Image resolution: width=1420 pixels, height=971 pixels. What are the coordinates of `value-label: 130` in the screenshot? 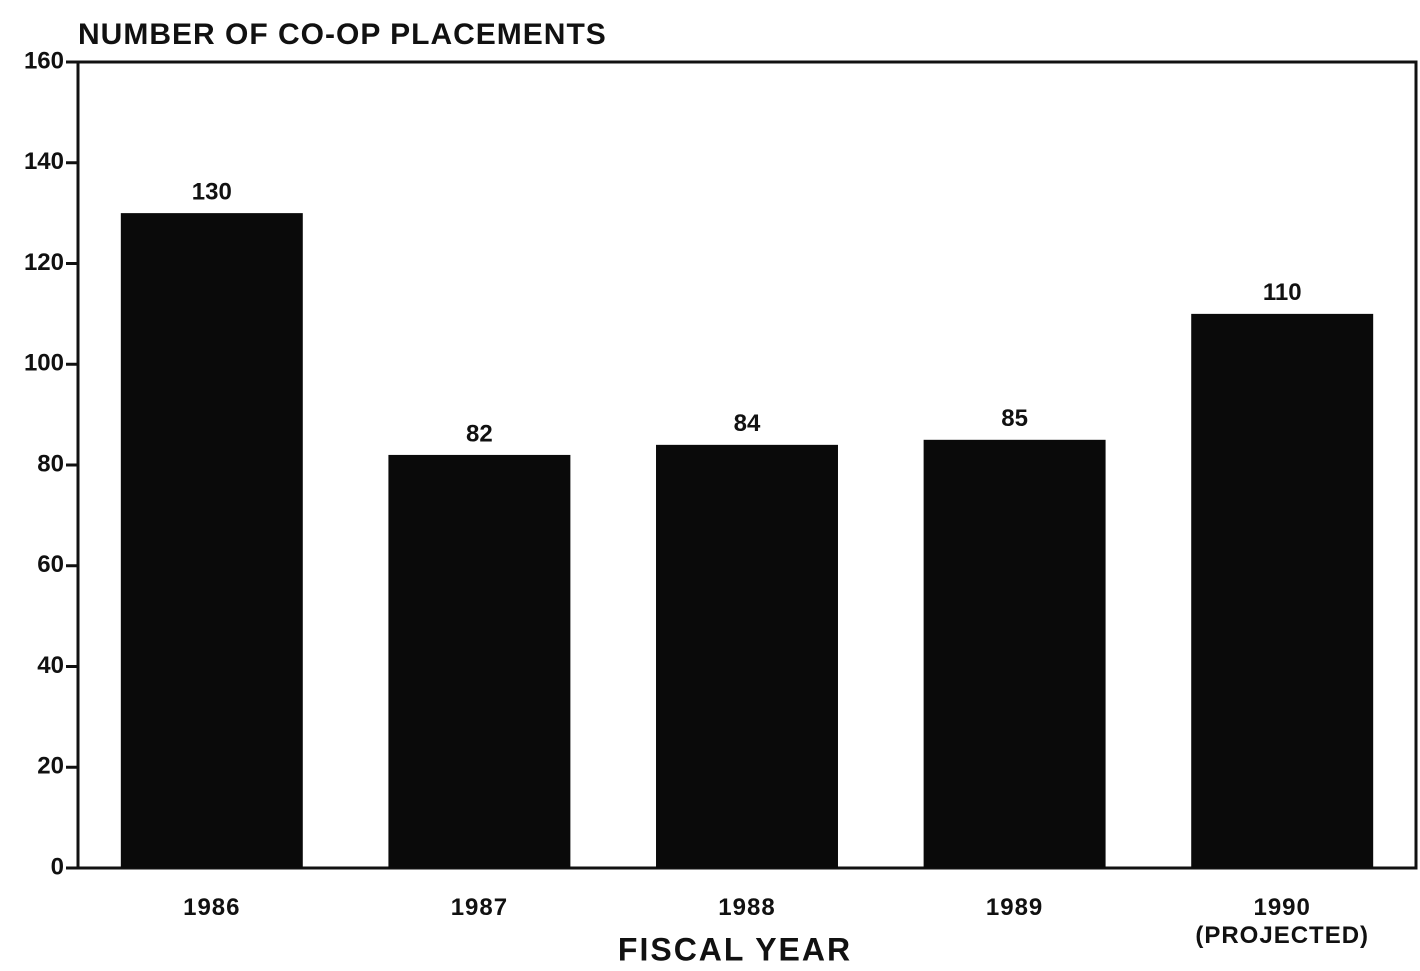 It's located at (212, 191).